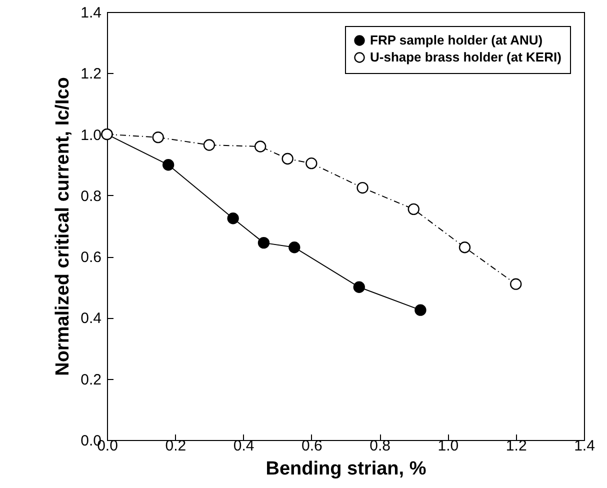  Describe the element at coordinates (584, 446) in the screenshot. I see `x-tick-label: 1.4` at that location.